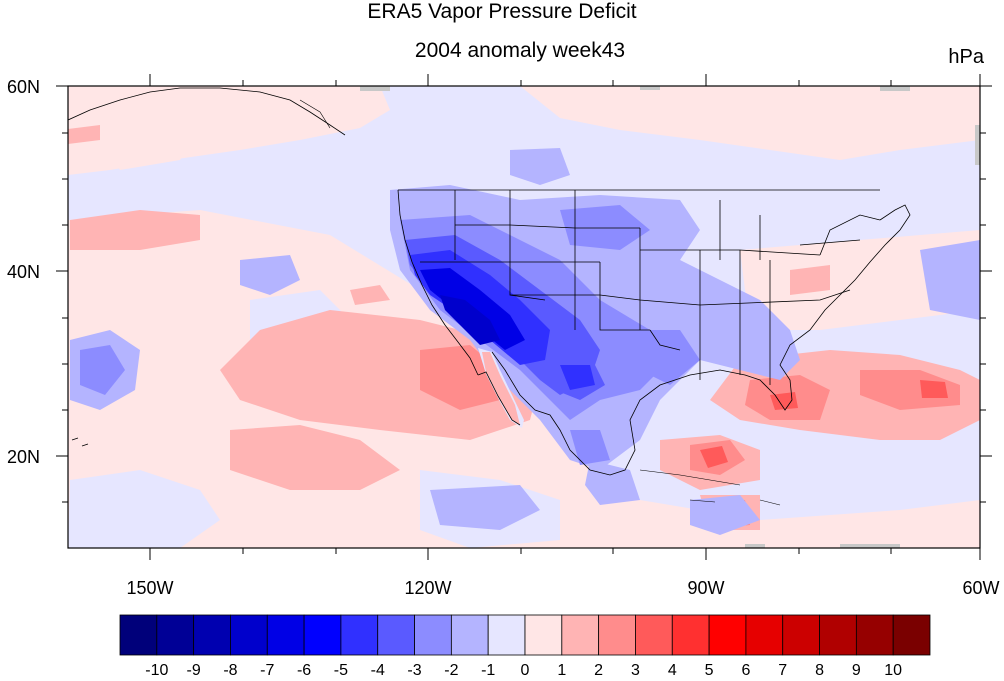  I want to click on units-label: hPa, so click(966, 57).